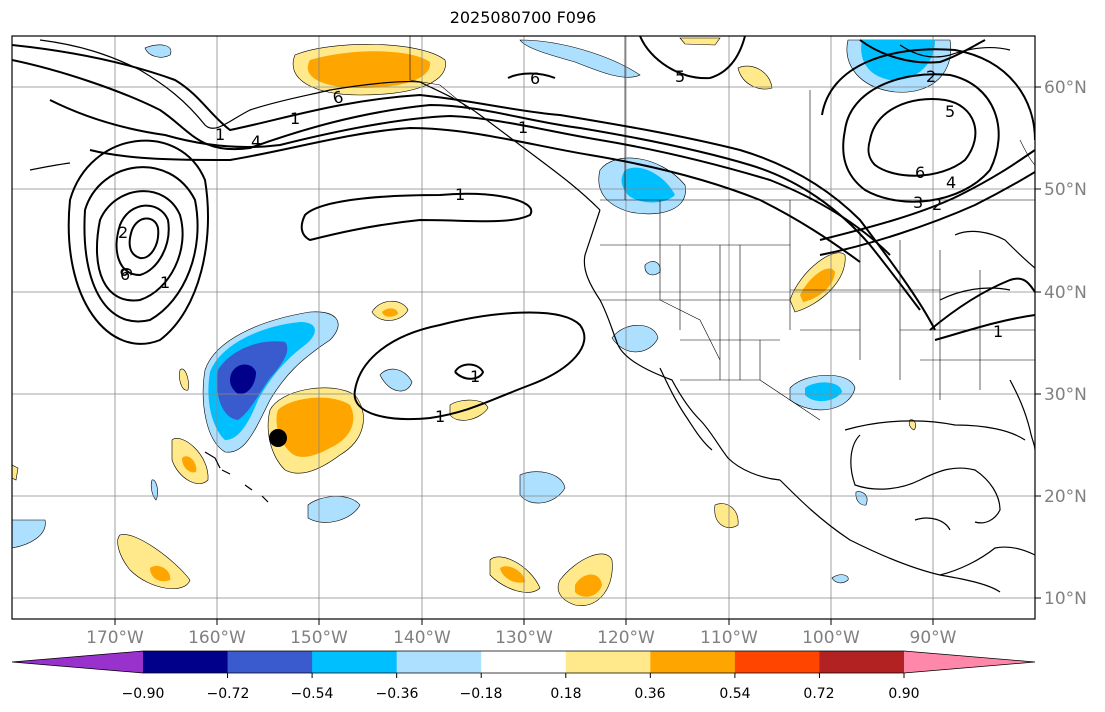  What do you see at coordinates (319, 638) in the screenshot?
I see `lon-label: 150°W` at bounding box center [319, 638].